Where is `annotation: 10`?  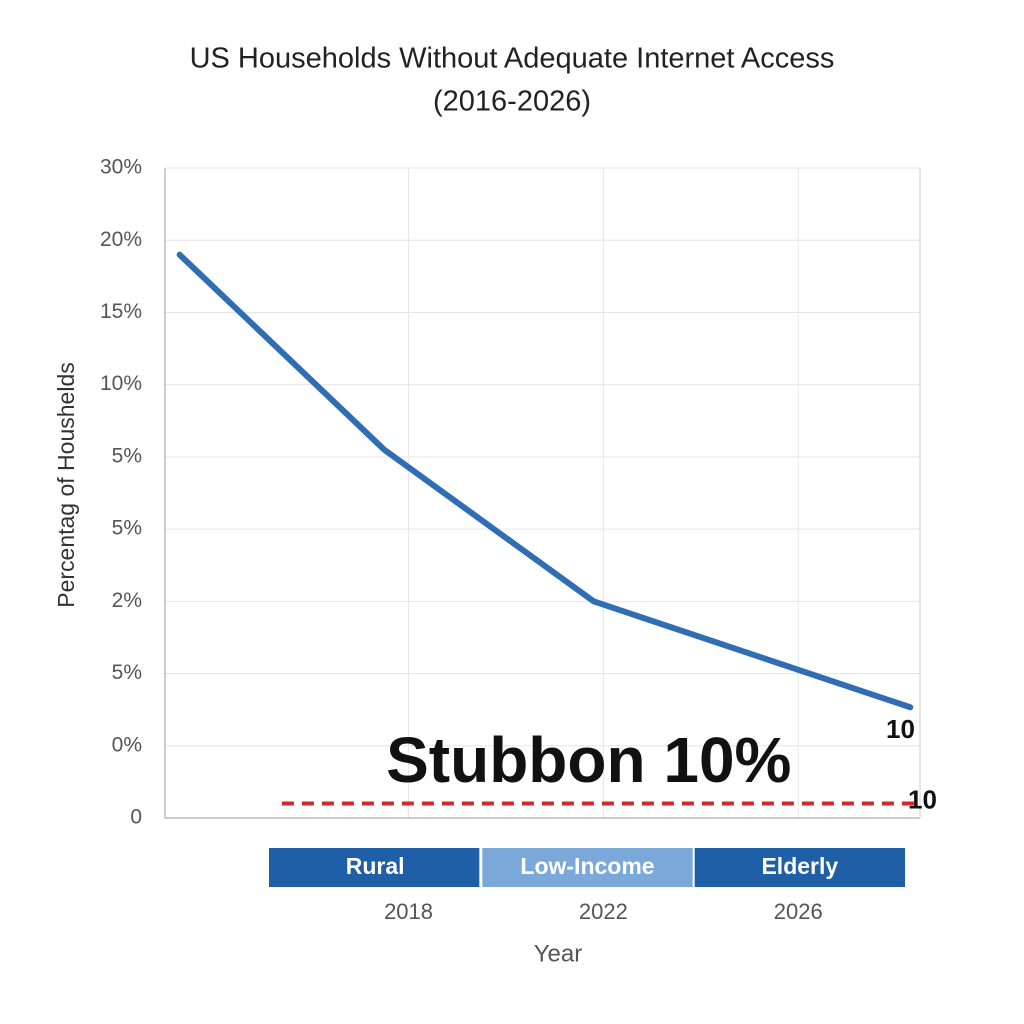 annotation: 10 is located at coordinates (900, 729).